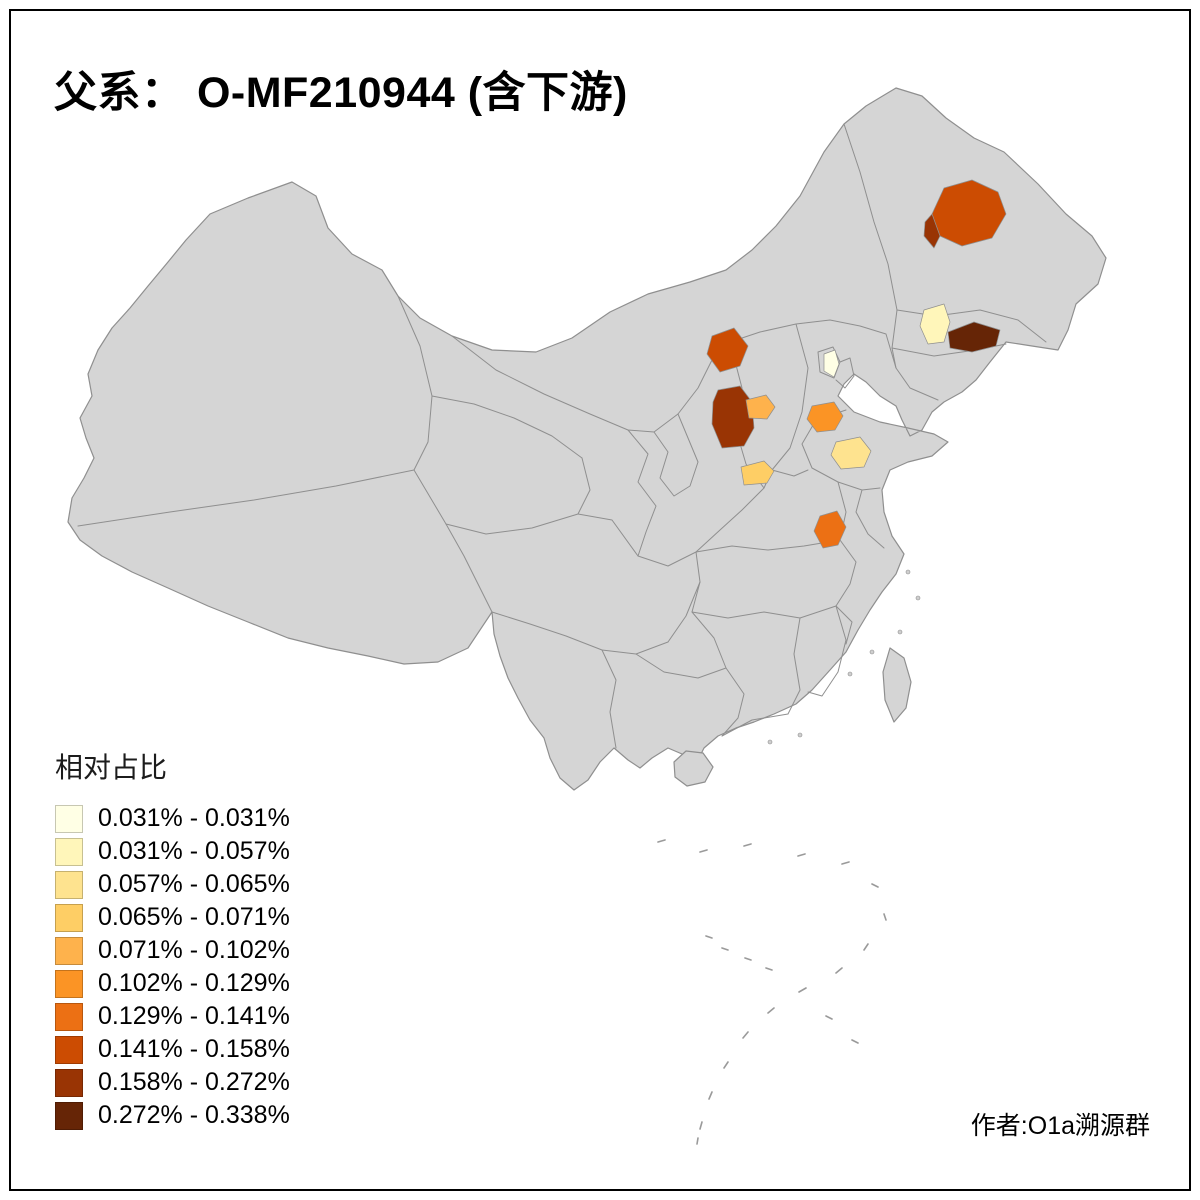  Describe the element at coordinates (194, 1082) in the screenshot. I see `legend-label: 0.158% - 0.272%` at that location.